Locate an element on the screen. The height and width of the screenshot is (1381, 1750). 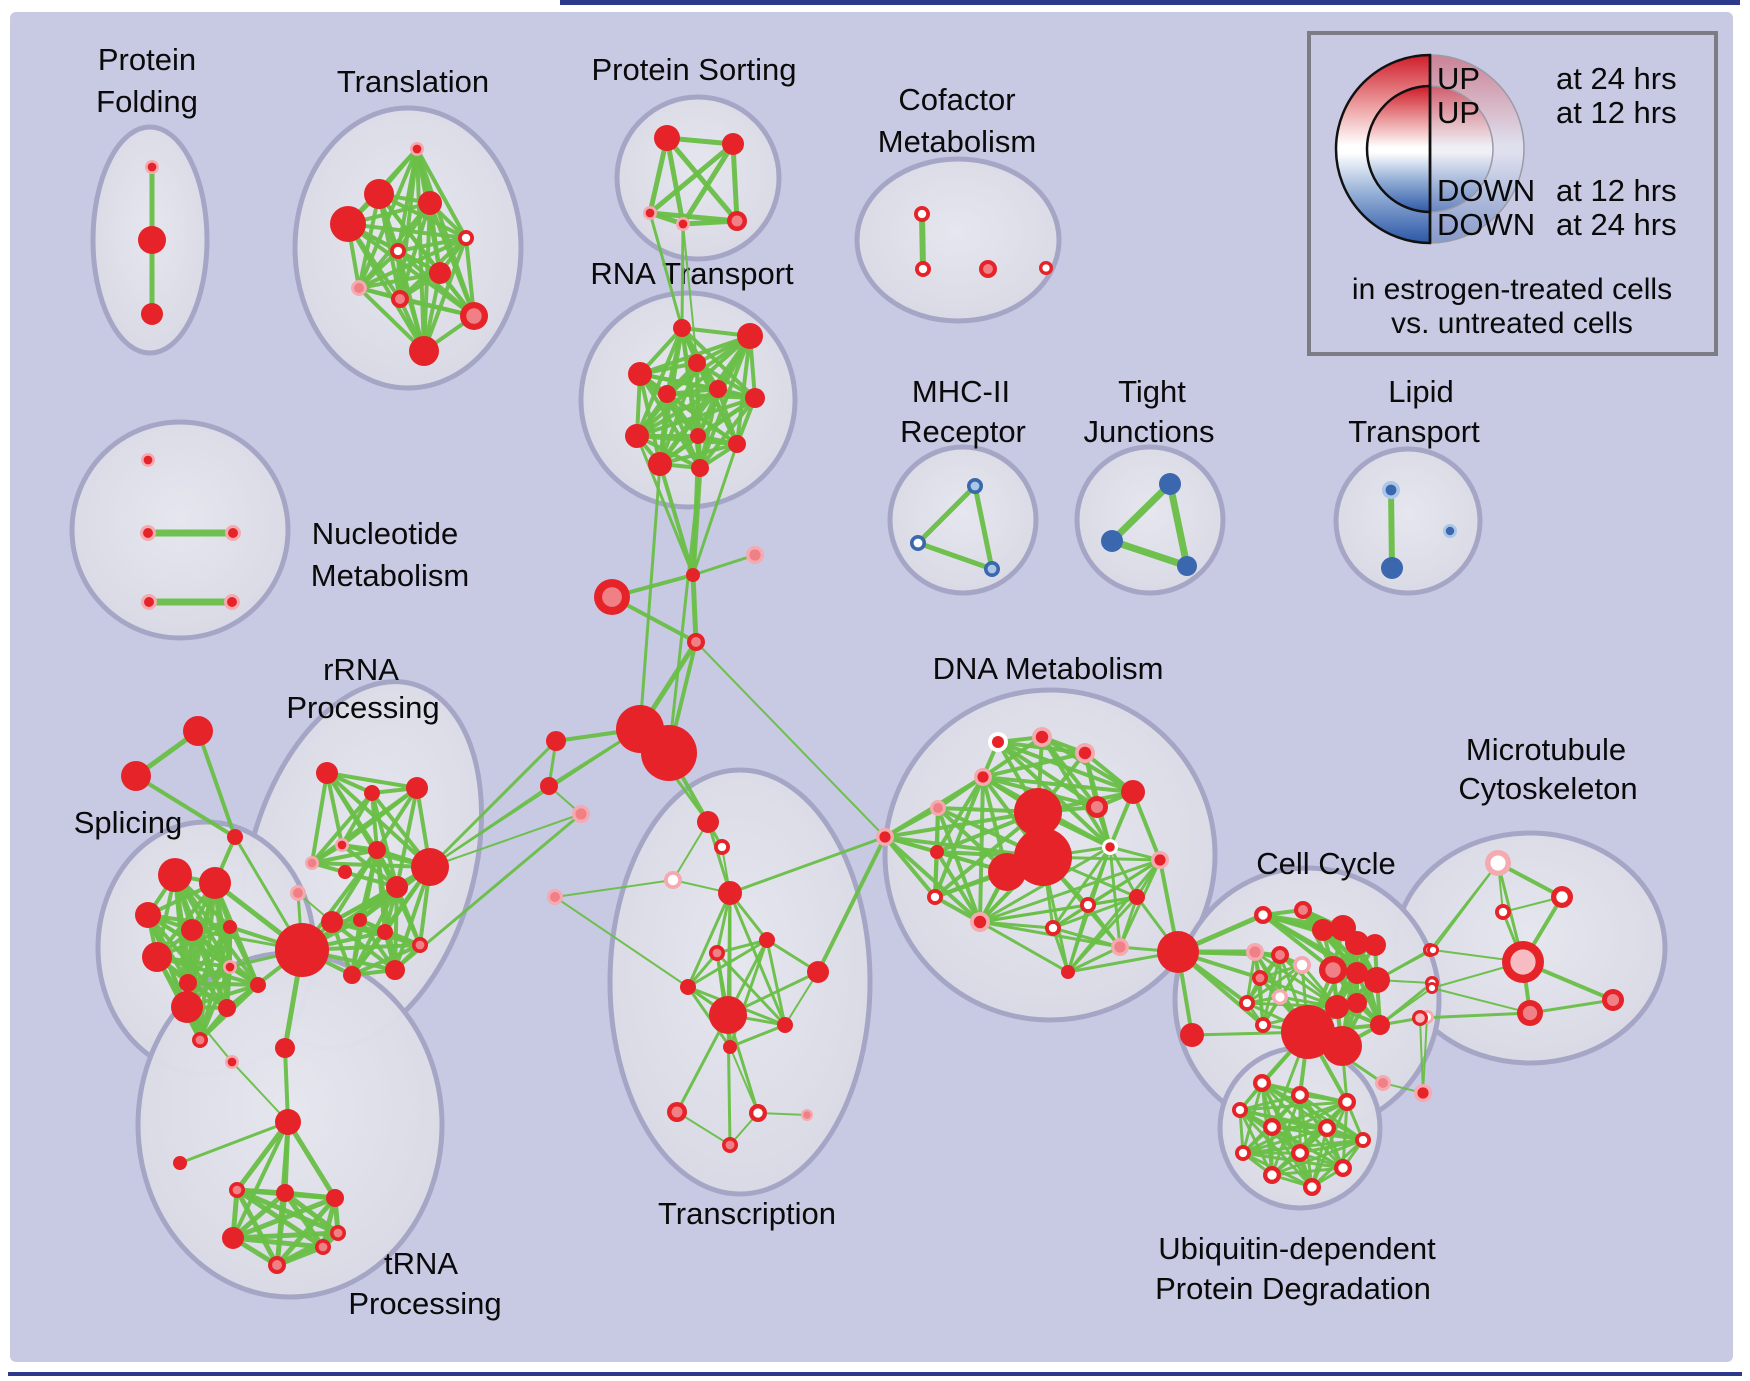
legend-direction-label-1: UP is located at coordinates (1458, 78).